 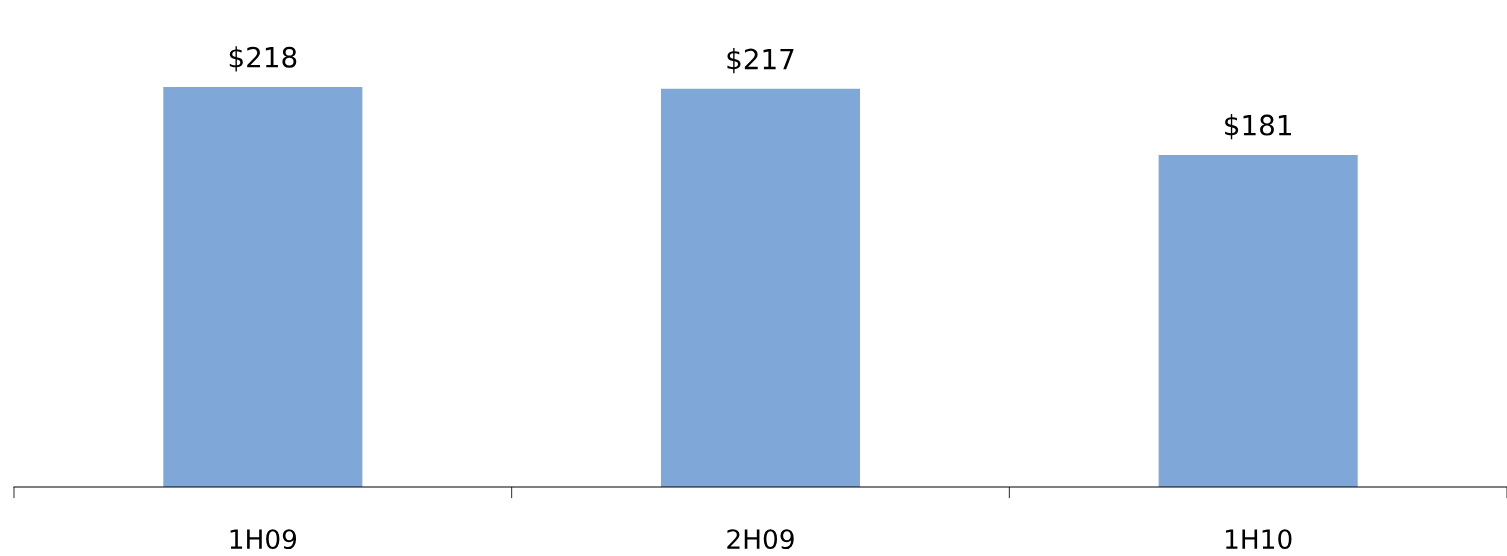 I want to click on x-tick-label: 1H09, so click(x=263, y=539).